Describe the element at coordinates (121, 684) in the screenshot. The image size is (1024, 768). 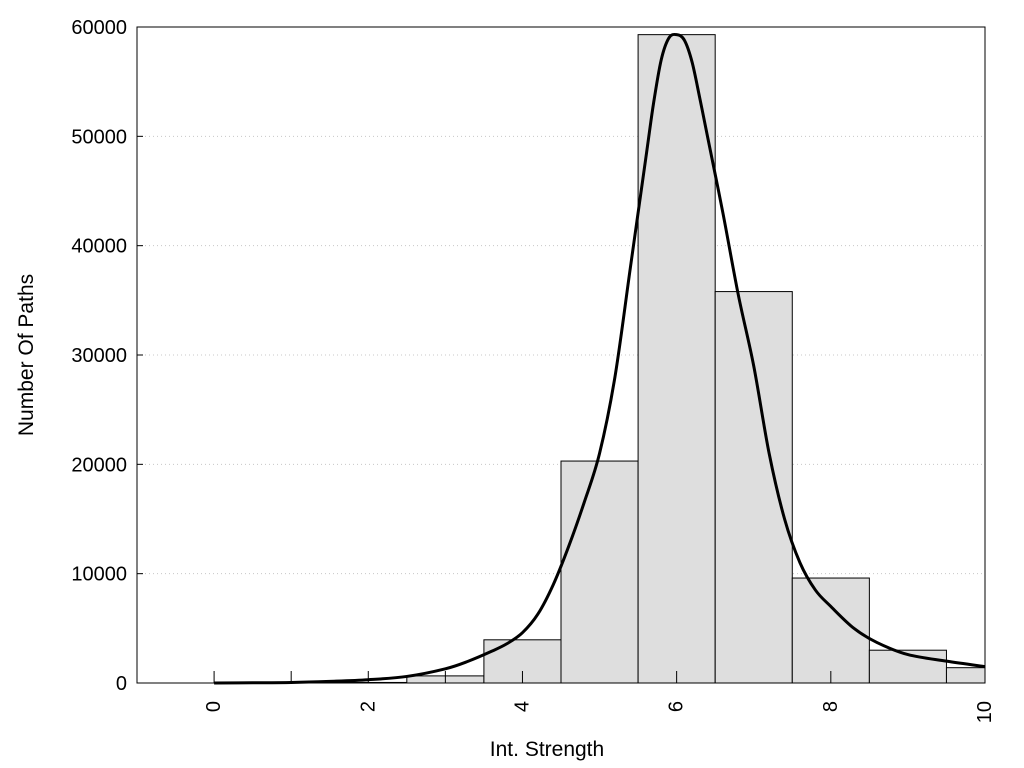
I see `y-tick-label: 0` at that location.